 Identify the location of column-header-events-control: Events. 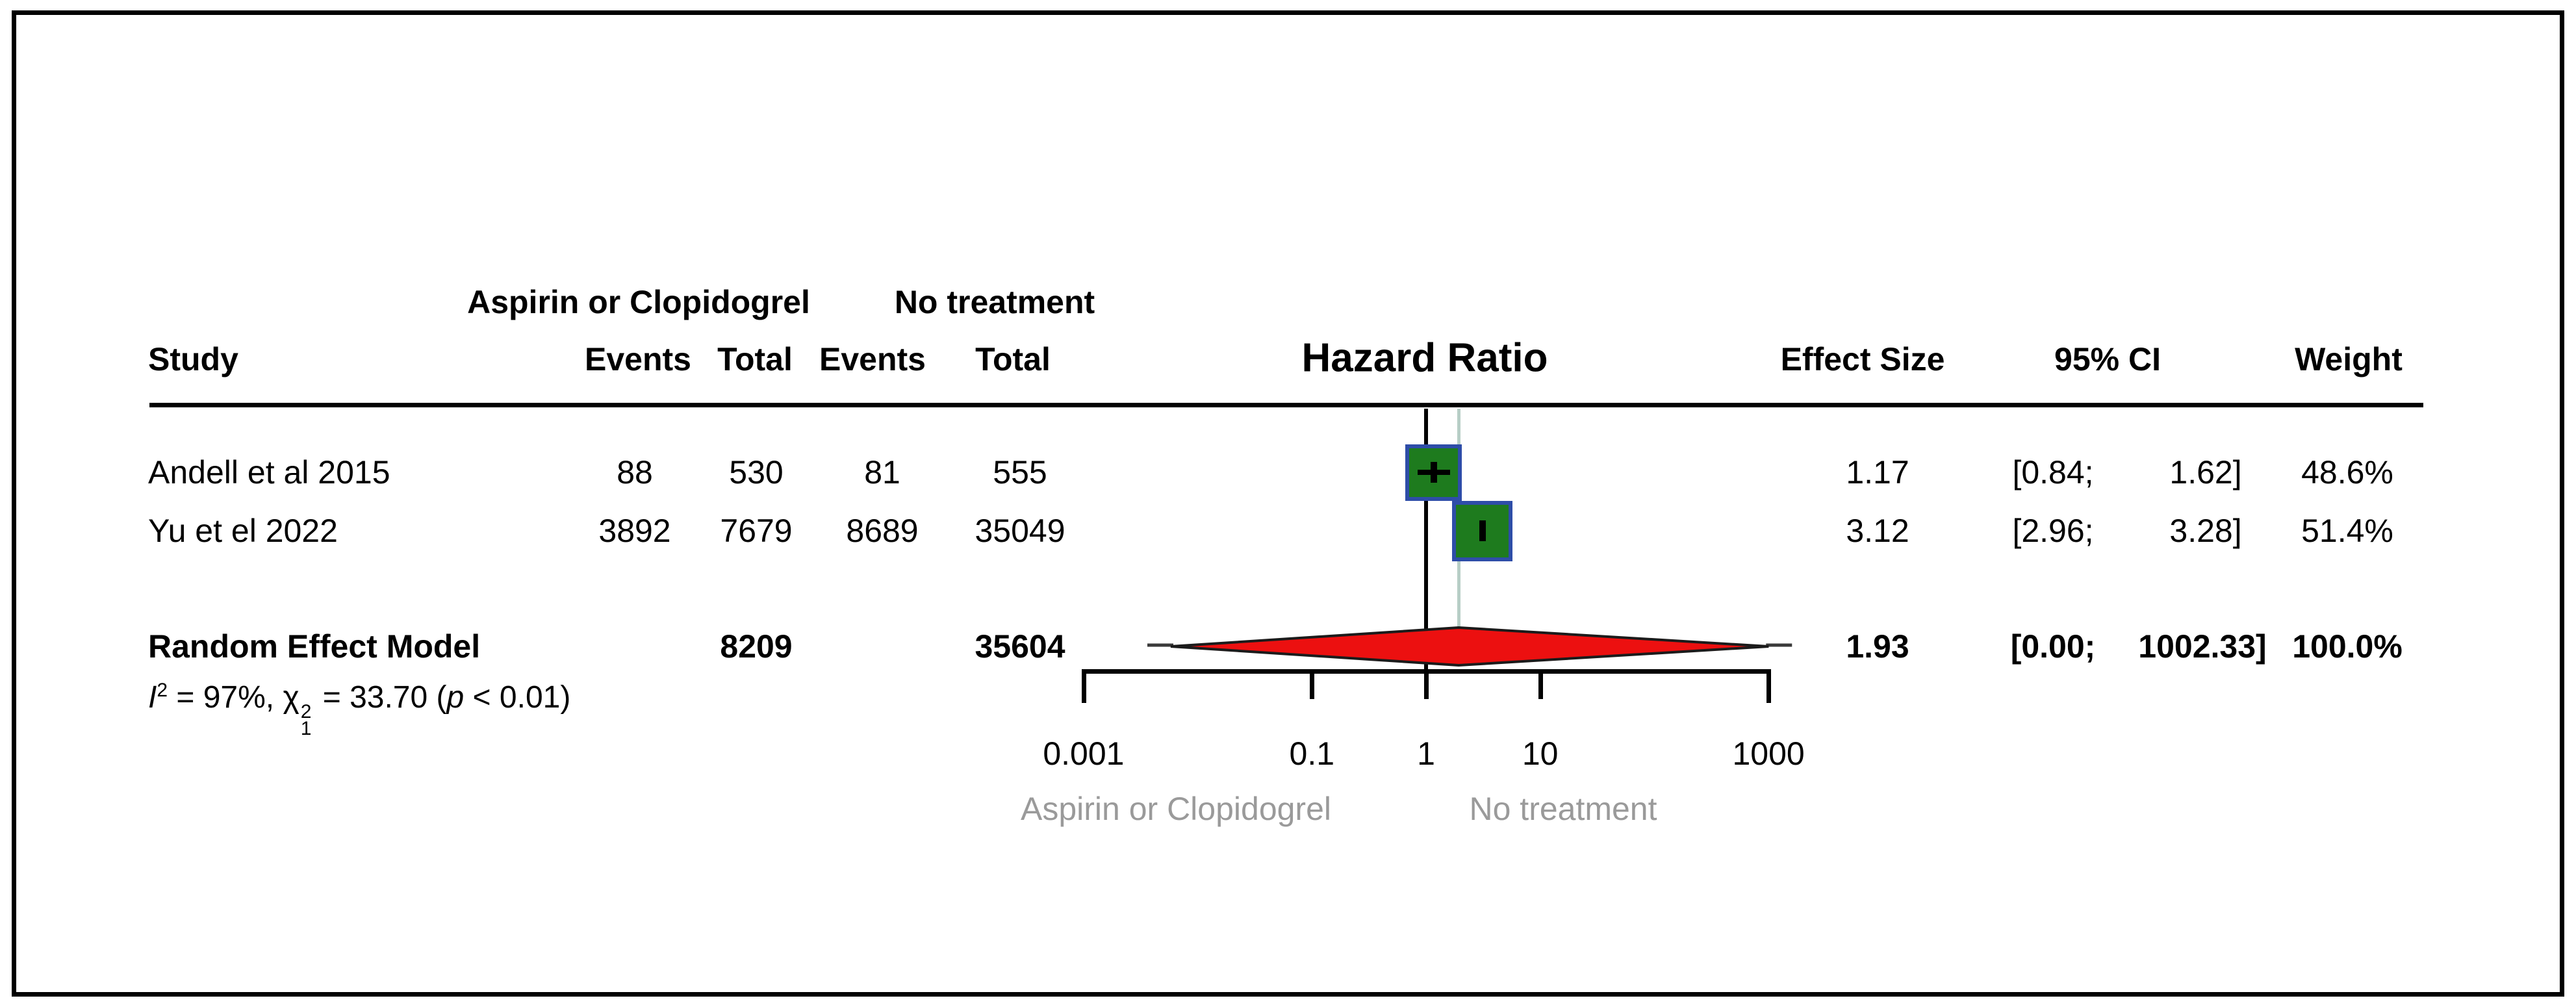
(872, 359).